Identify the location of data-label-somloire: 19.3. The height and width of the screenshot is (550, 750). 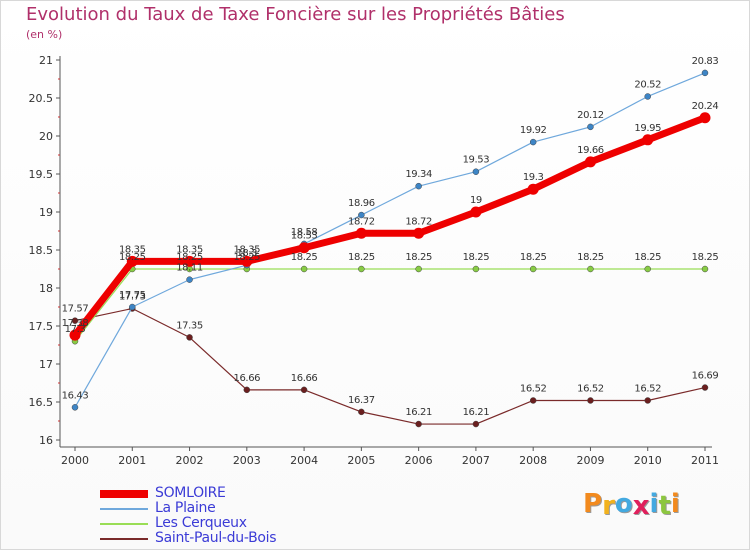
(533, 177).